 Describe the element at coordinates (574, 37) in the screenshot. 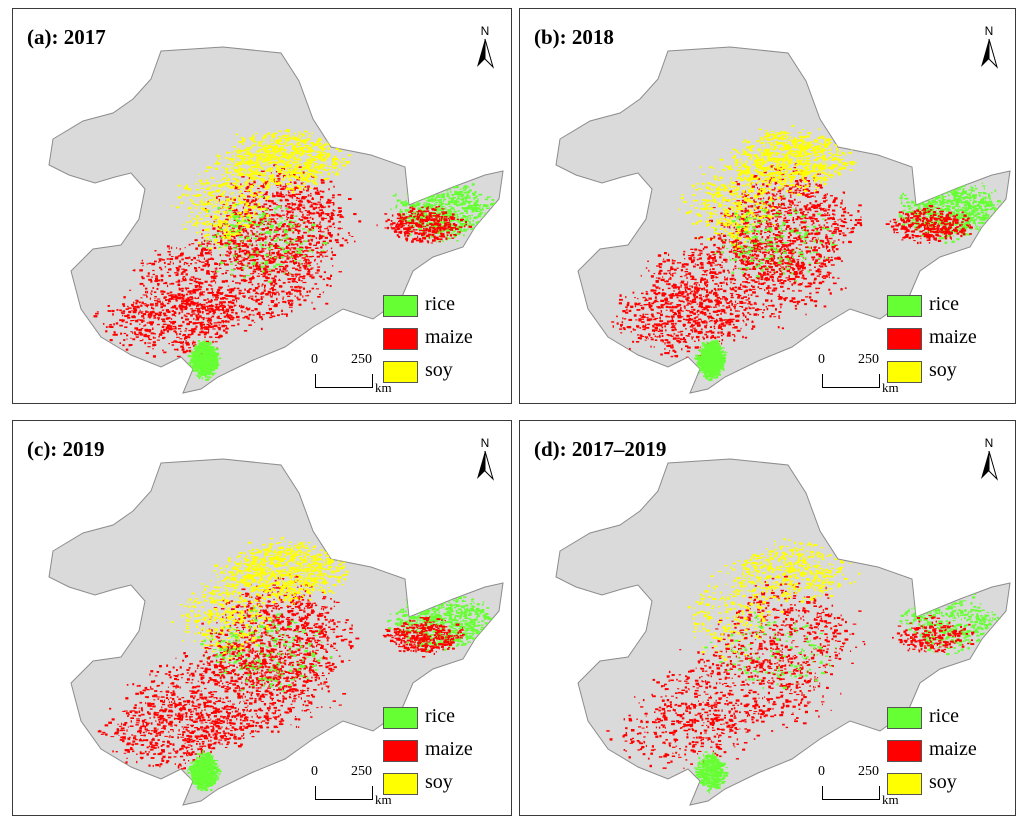

I see `panel-title: (b): 2018` at that location.